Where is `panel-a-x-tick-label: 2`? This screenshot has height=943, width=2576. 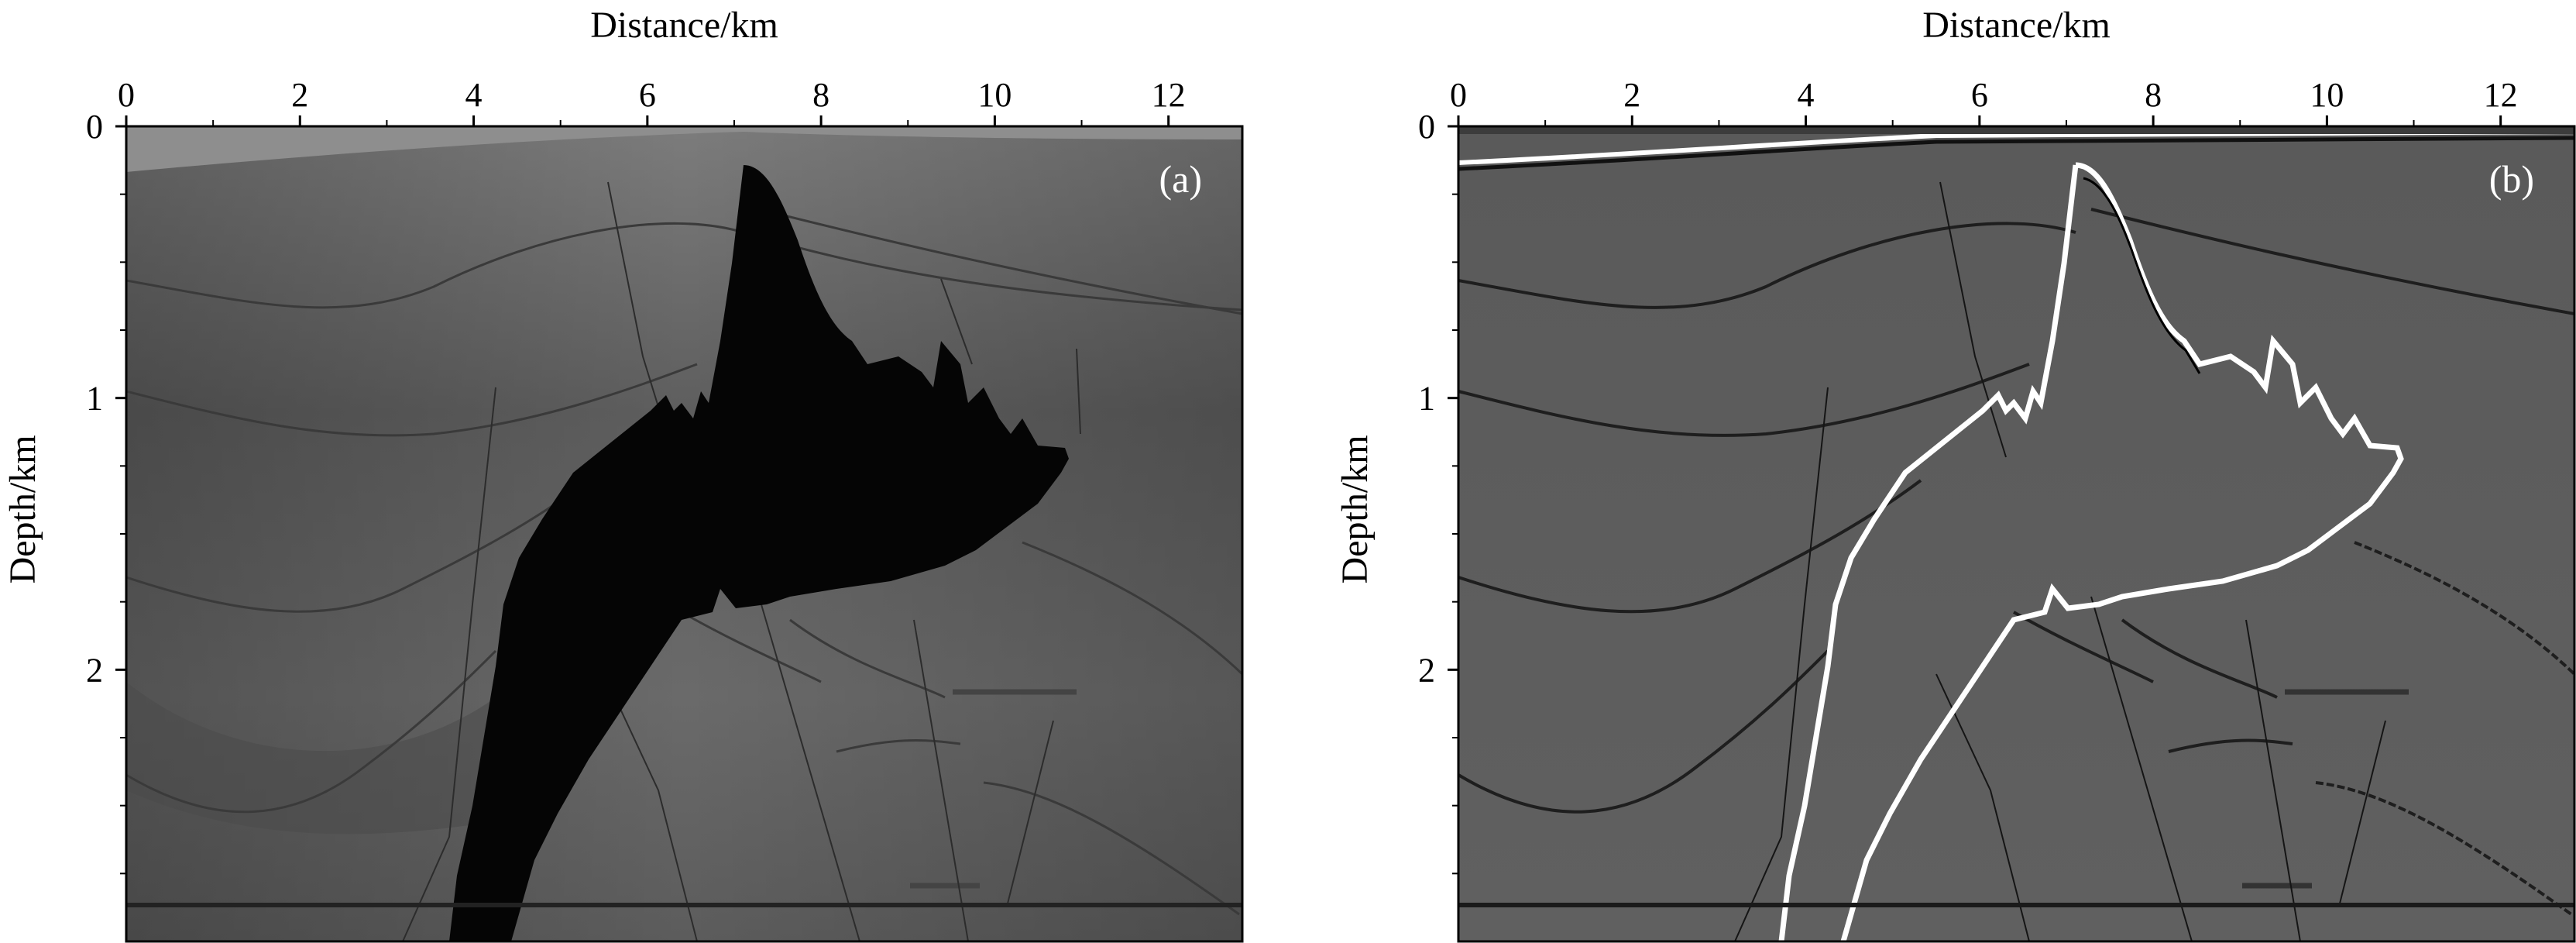 panel-a-x-tick-label: 2 is located at coordinates (299, 95).